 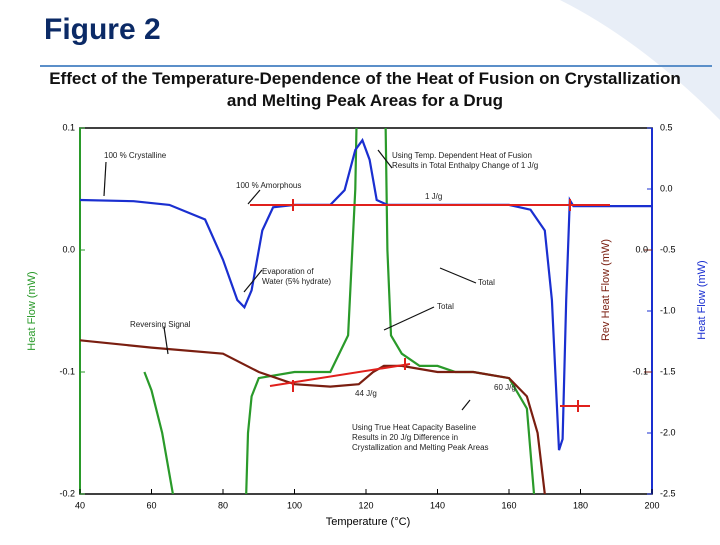 What do you see at coordinates (135, 155) in the screenshot?
I see `annotation: 100 % Crystalline` at bounding box center [135, 155].